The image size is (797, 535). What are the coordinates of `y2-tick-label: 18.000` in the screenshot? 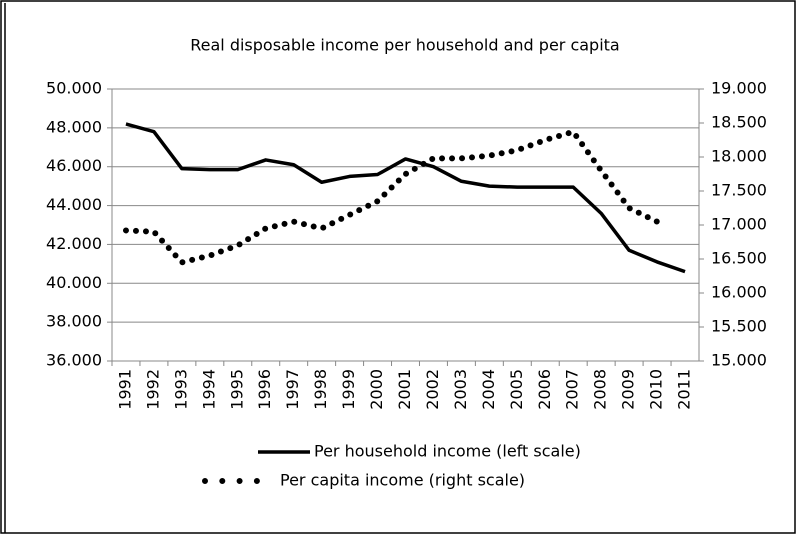 It's located at (739, 156).